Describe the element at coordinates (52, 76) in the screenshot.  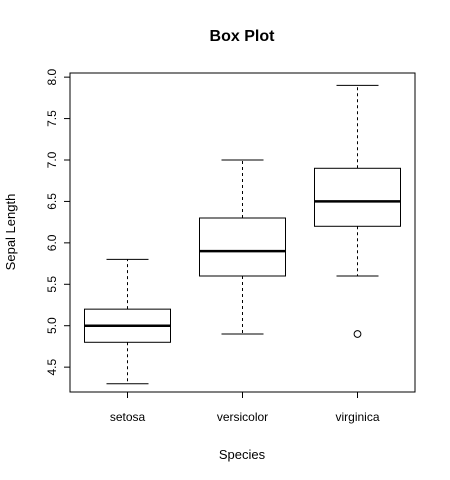
I see `y-tick-label: 8.0` at that location.